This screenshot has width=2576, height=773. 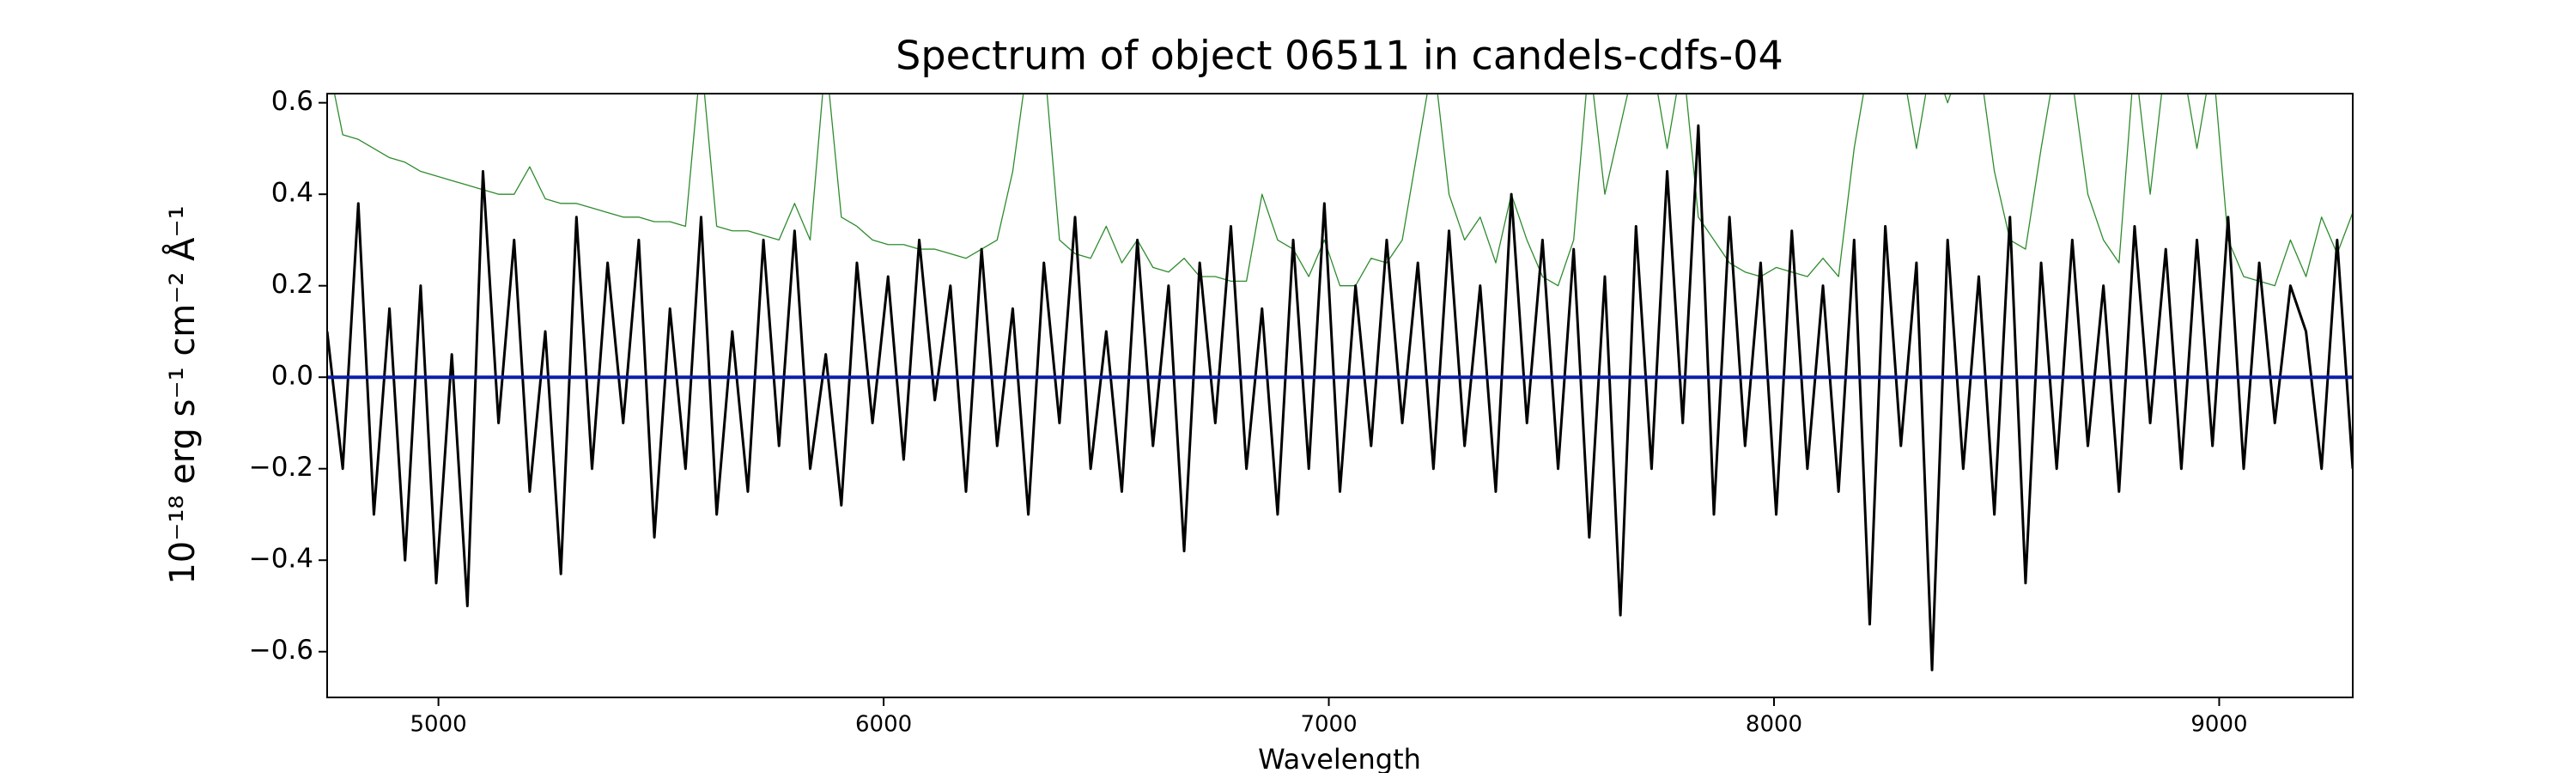 What do you see at coordinates (292, 193) in the screenshot?
I see `y-tick-label: 0.4` at bounding box center [292, 193].